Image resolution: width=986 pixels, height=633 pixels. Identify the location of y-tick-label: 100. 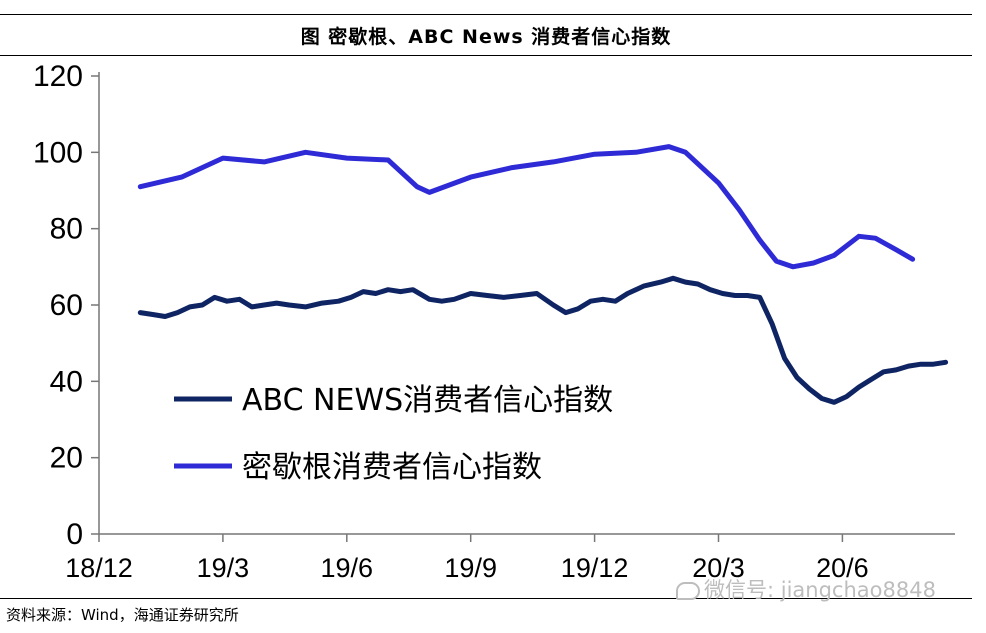
(58, 152).